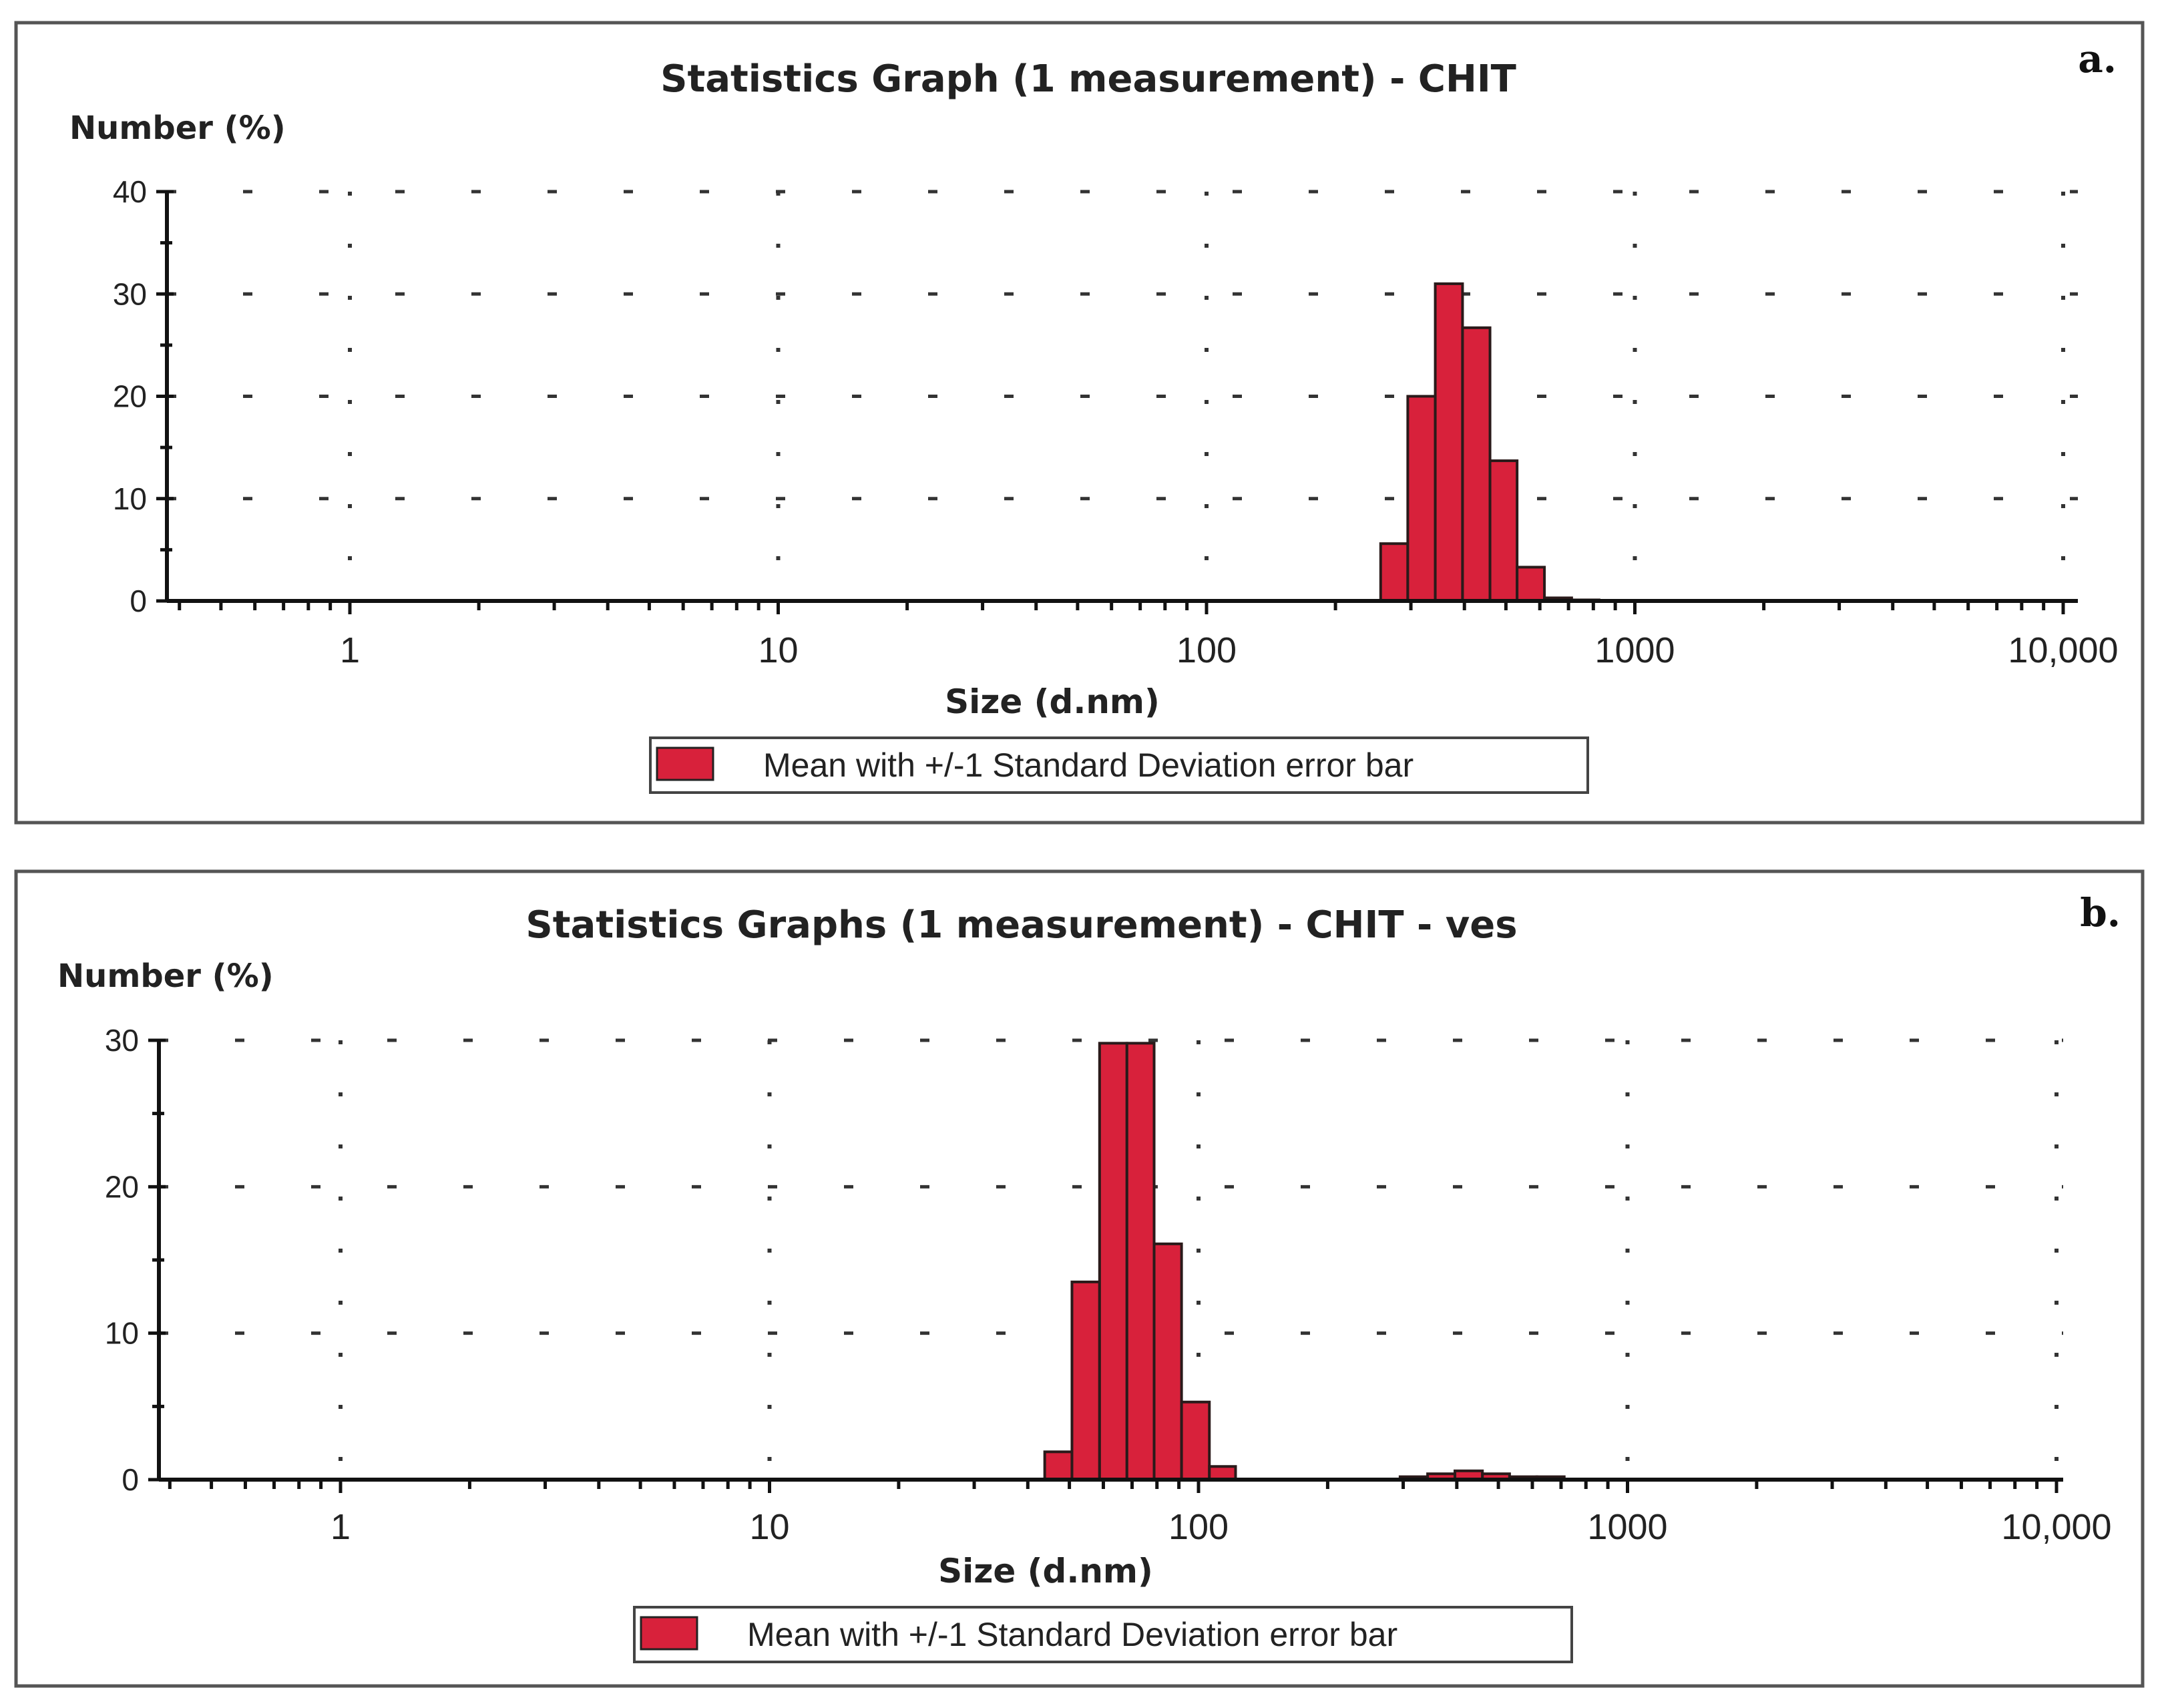 The width and height of the screenshot is (2162, 1708). I want to click on chart-a-legend-box, so click(1119, 765).